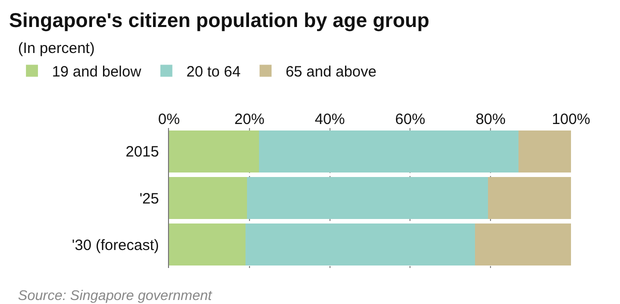  Describe the element at coordinates (149, 199) in the screenshot. I see `y-tick-label: '25` at that location.